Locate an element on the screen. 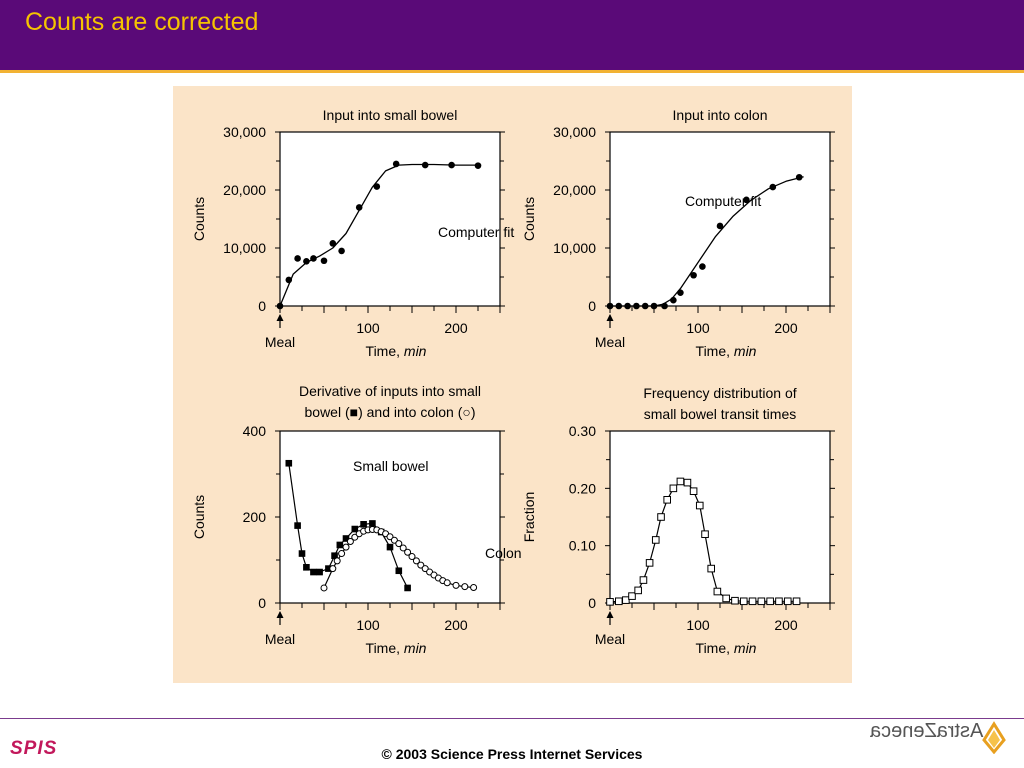  chart-3-title-line-1: Derivative of inputs into small is located at coordinates (390, 391).